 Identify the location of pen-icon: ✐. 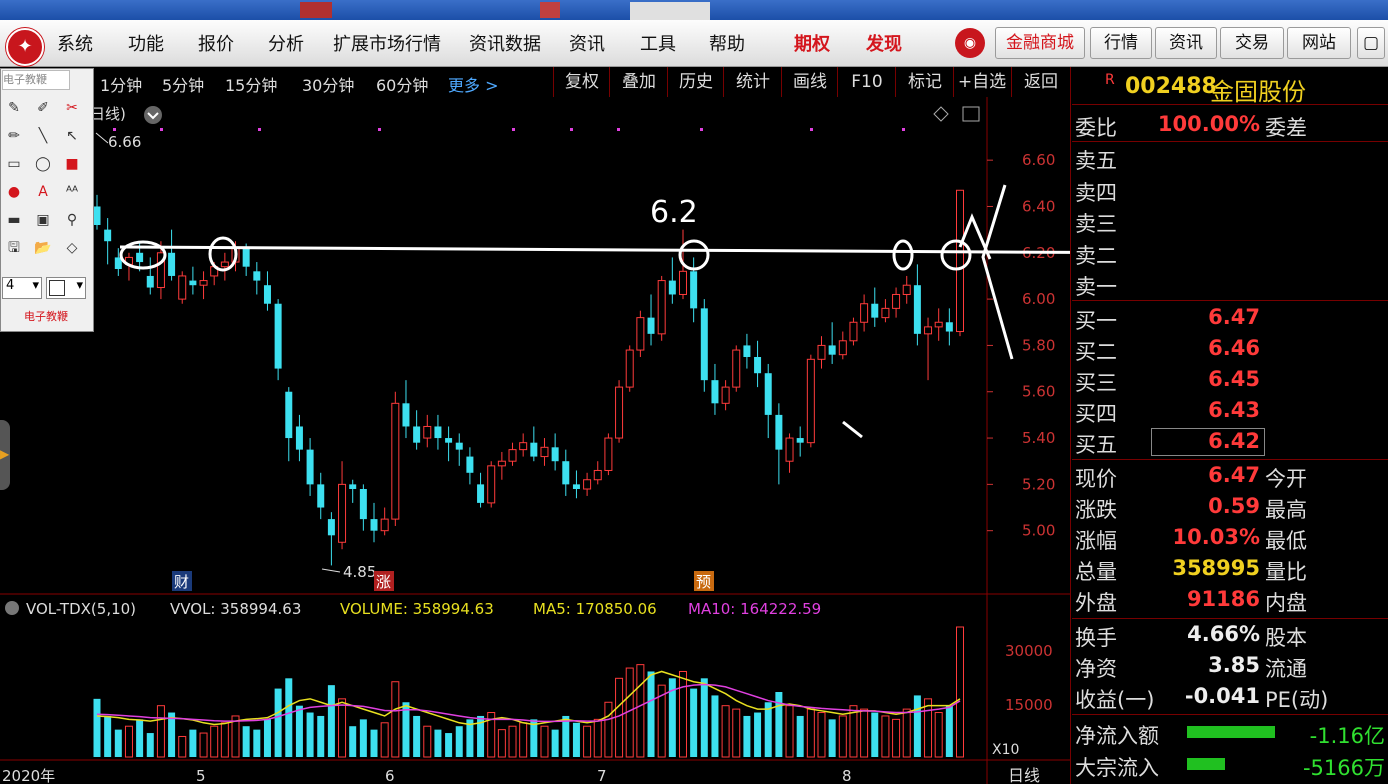
(43, 108).